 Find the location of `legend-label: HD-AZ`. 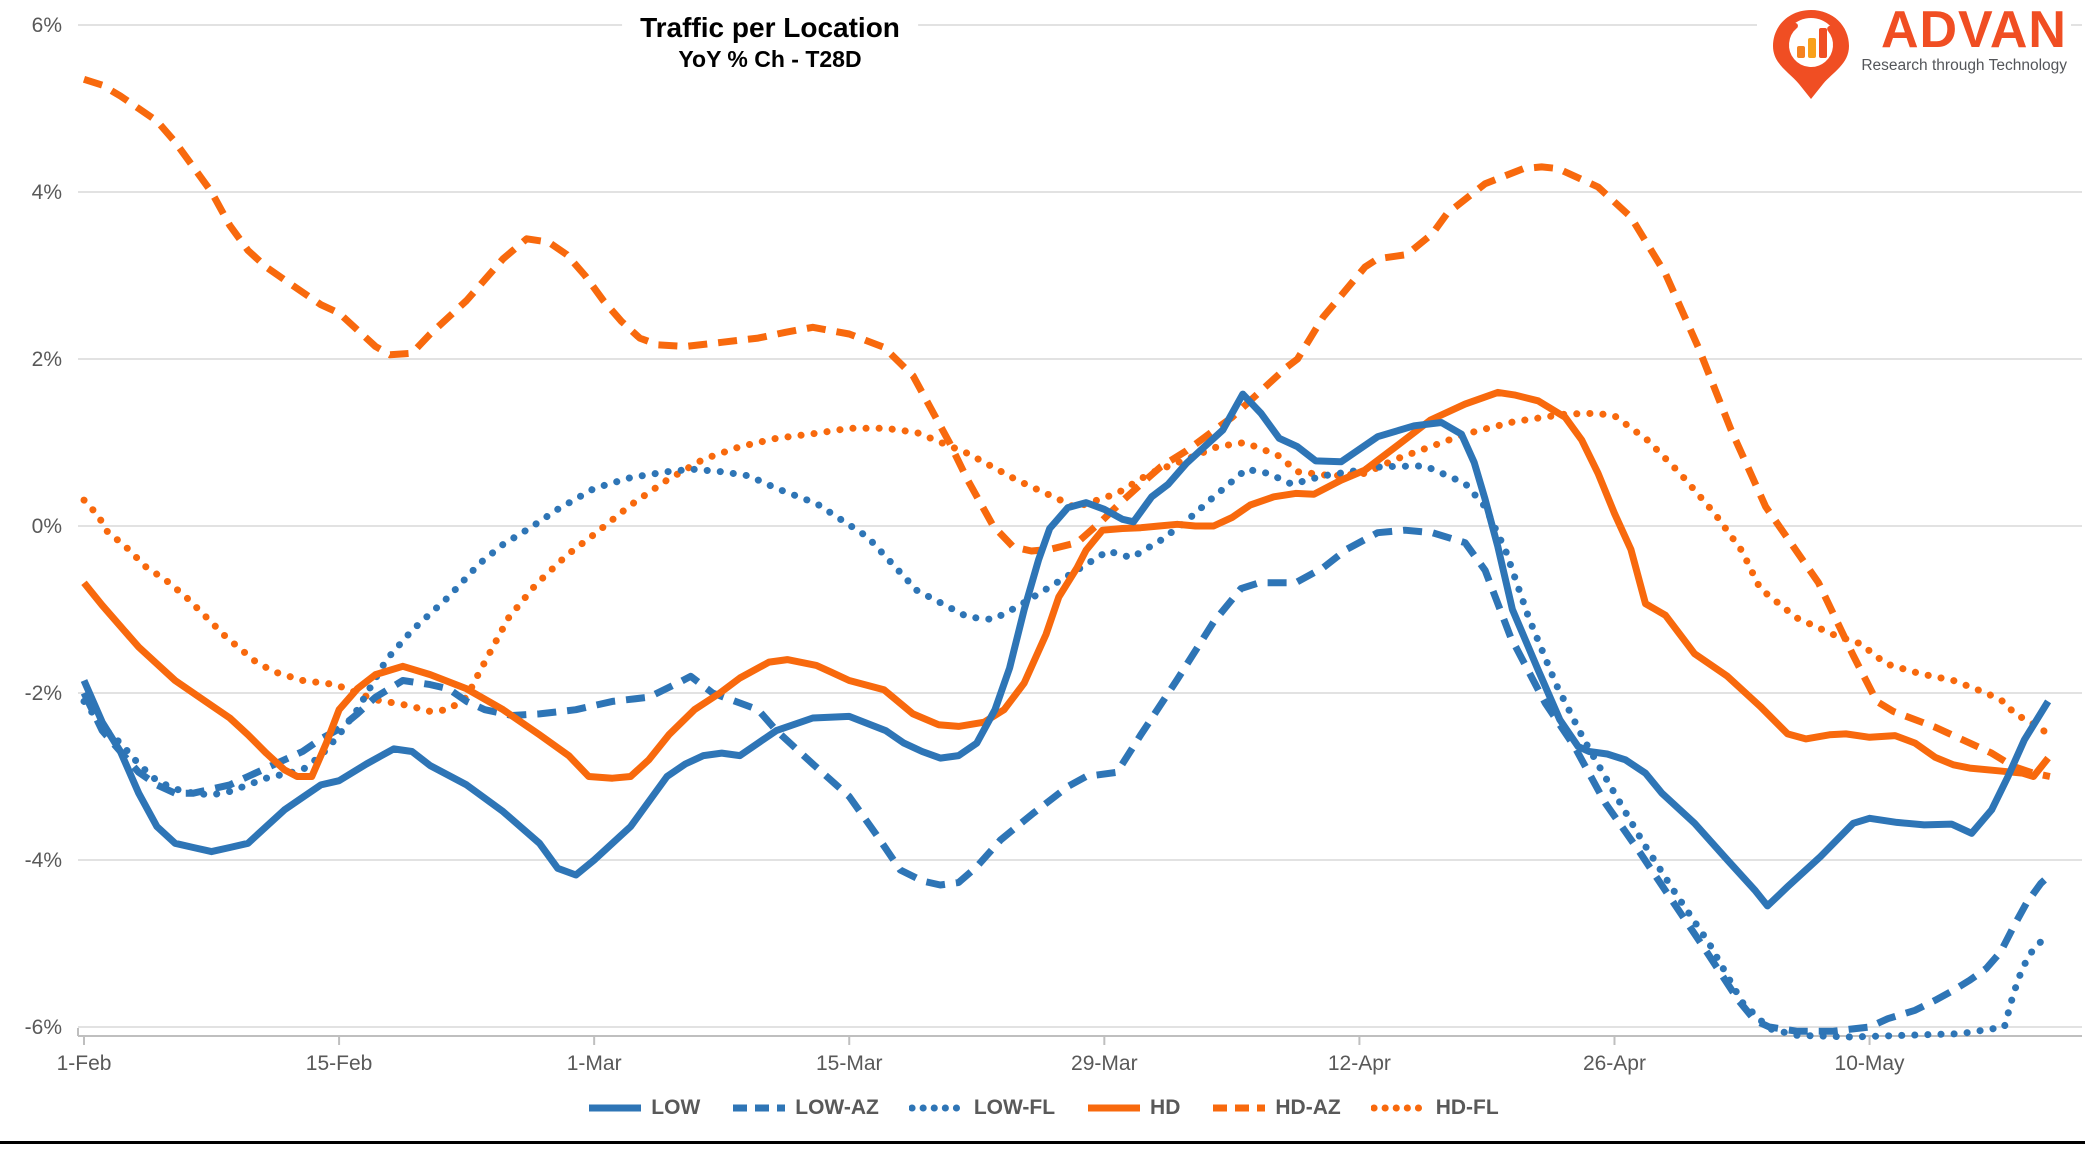

legend-label: HD-AZ is located at coordinates (1308, 1107).